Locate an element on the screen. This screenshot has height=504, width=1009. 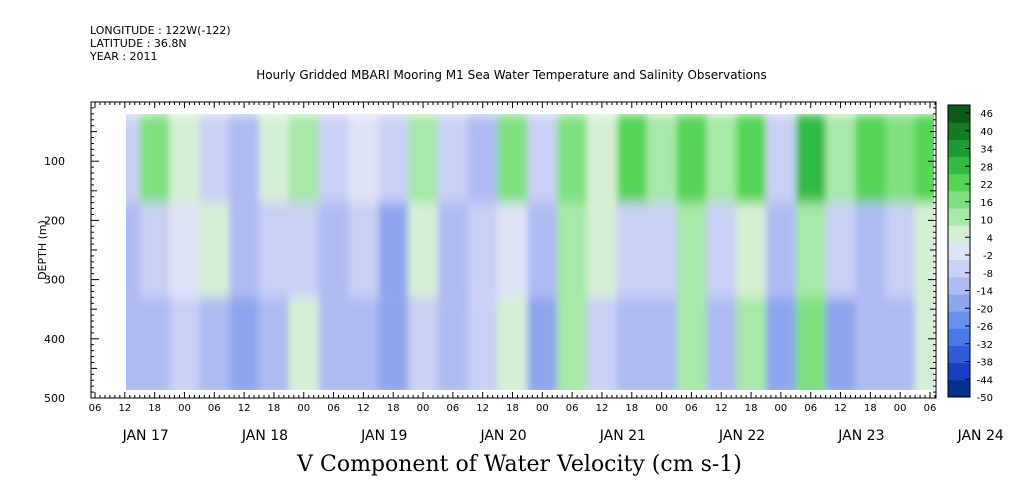
y-tick-label: 100 is located at coordinates (54, 161).